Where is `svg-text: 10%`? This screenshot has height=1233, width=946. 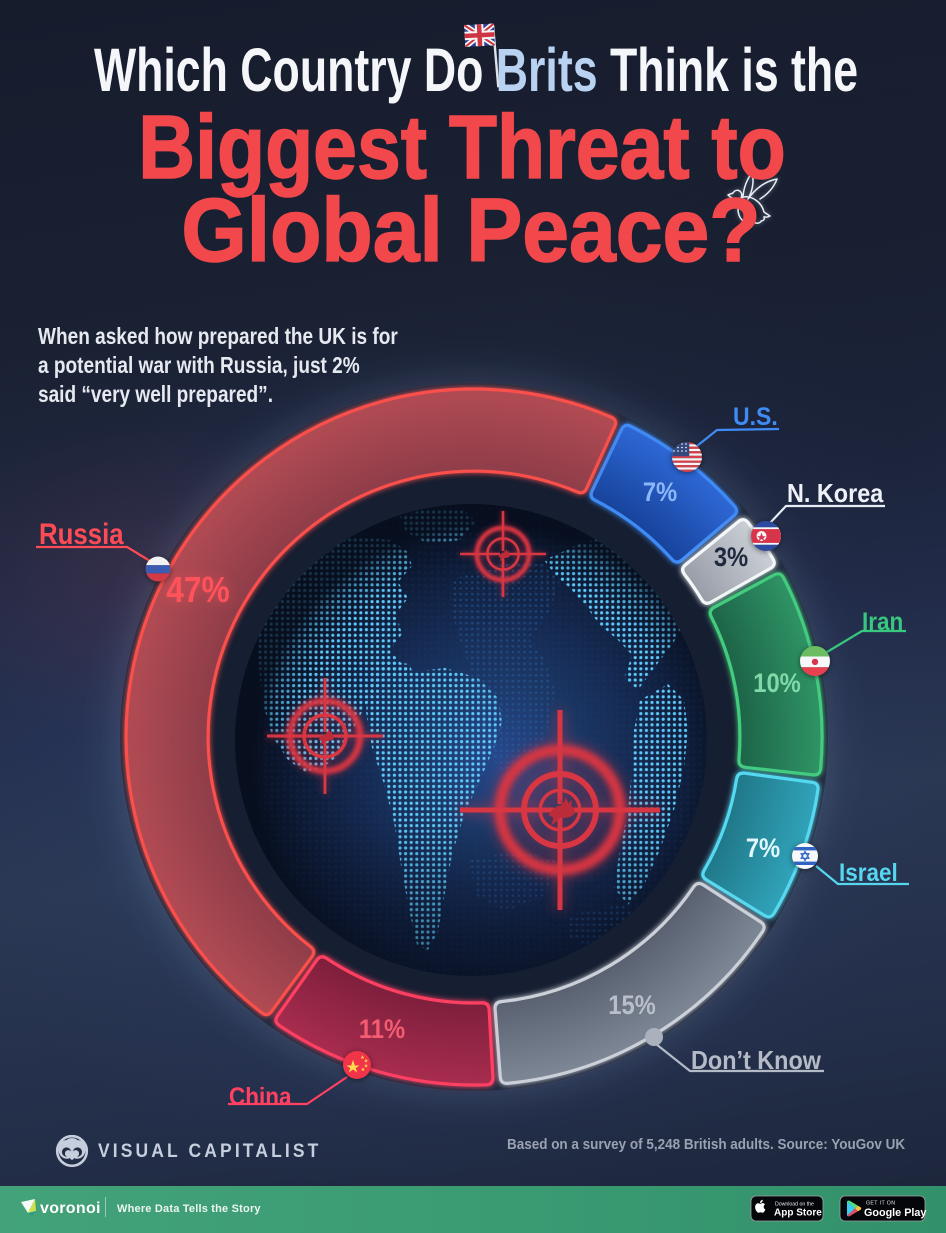
svg-text: 10% is located at coordinates (777, 684).